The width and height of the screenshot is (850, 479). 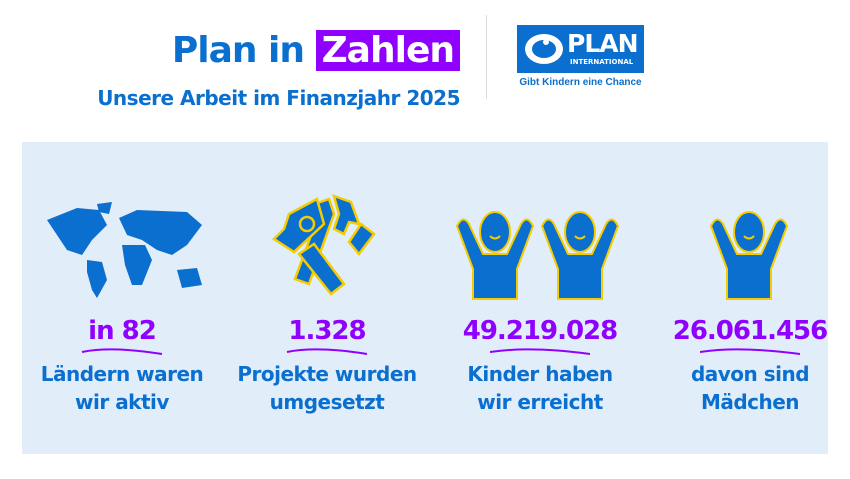 I want to click on title-highlight: Zahlen, so click(x=387, y=50).